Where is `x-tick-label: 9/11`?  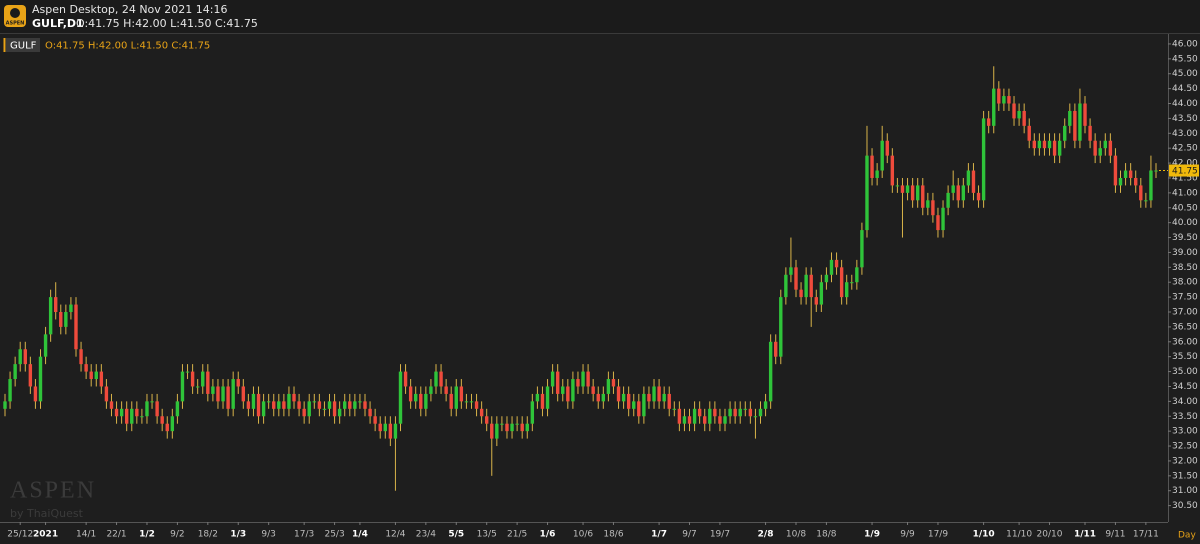 x-tick-label: 9/11 is located at coordinates (1115, 535).